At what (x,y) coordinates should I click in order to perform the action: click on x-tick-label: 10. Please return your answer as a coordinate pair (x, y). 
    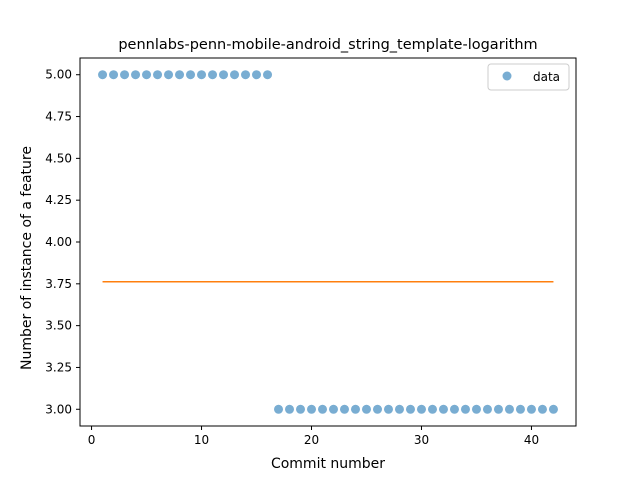
    Looking at the image, I should click on (201, 440).